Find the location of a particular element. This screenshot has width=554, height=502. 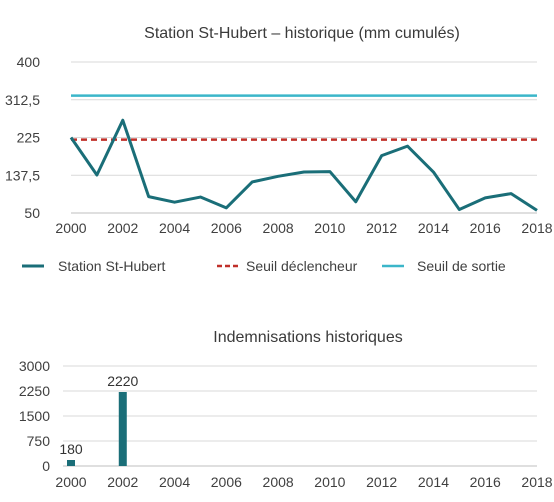

chart1-legend-label: Seuil déclencheur is located at coordinates (302, 266).